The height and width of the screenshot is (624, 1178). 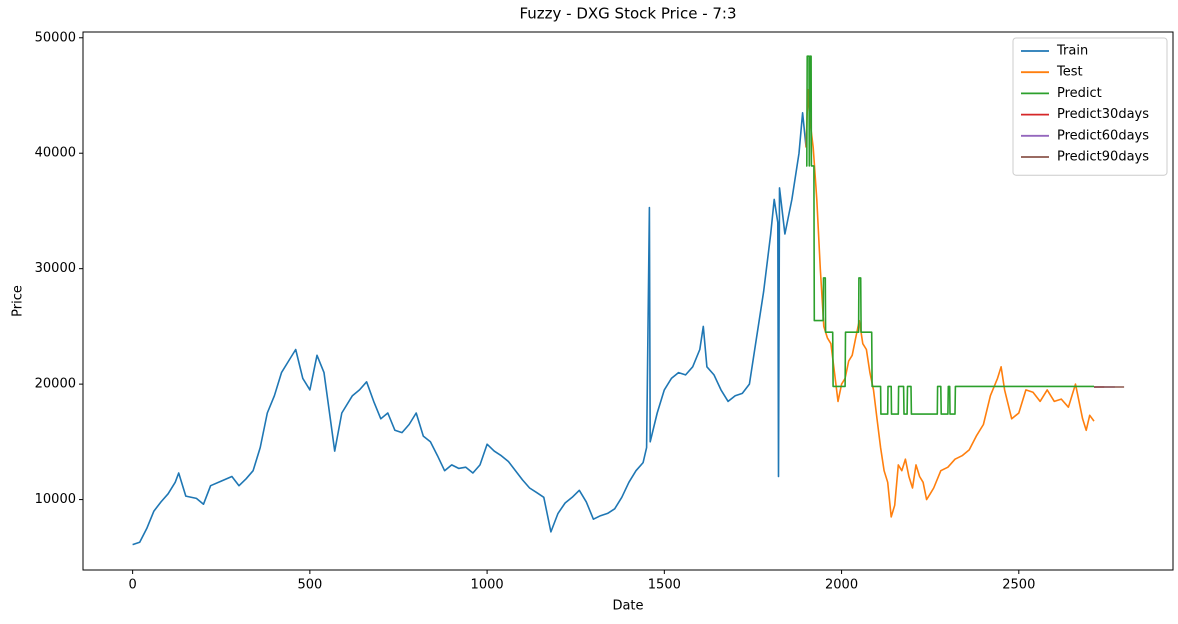 I want to click on legend-label: Predict90days, so click(x=1103, y=157).